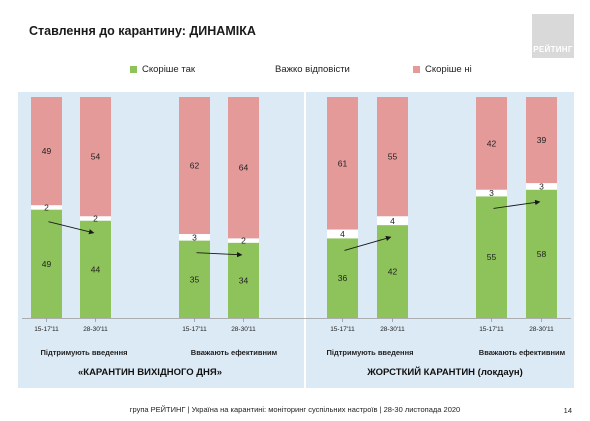 The height and width of the screenshot is (421, 590). I want to click on bar-4-yes-segment, so click(243, 280).